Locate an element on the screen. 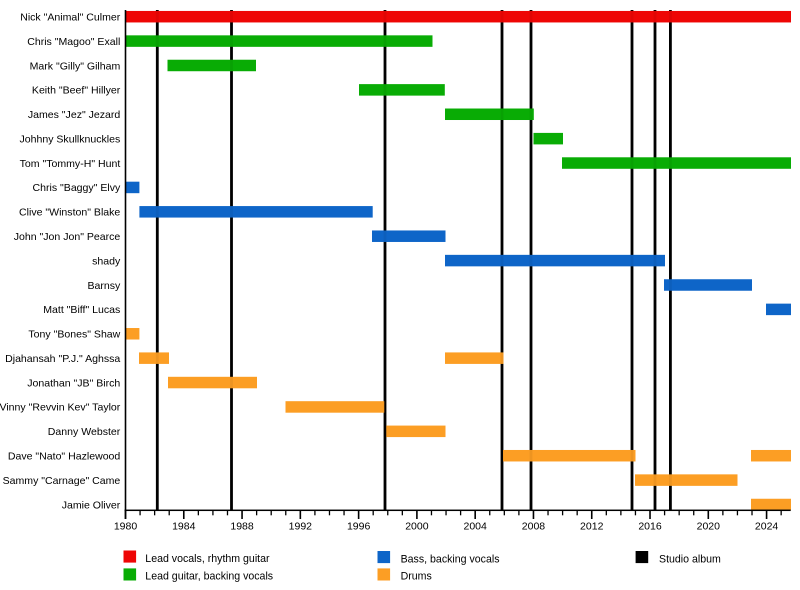 The height and width of the screenshot is (590, 800). svg-text: Drums is located at coordinates (416, 577).